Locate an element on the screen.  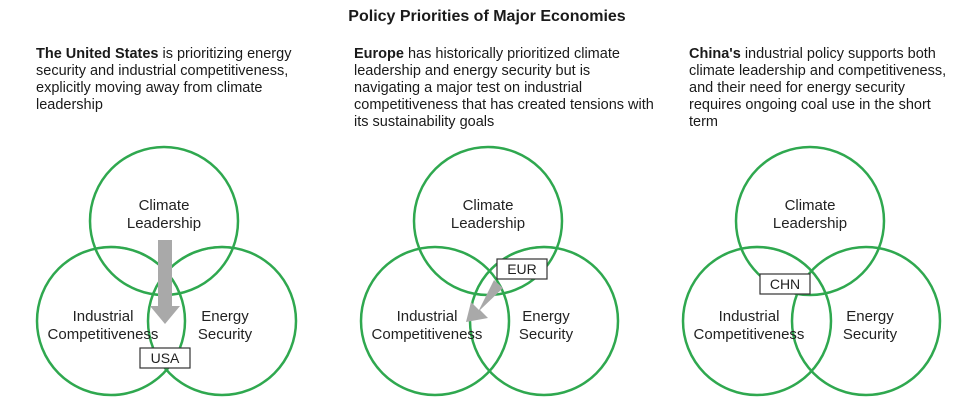
label-industrial-china: Industrial Competitiveness is located at coordinates (749, 325).